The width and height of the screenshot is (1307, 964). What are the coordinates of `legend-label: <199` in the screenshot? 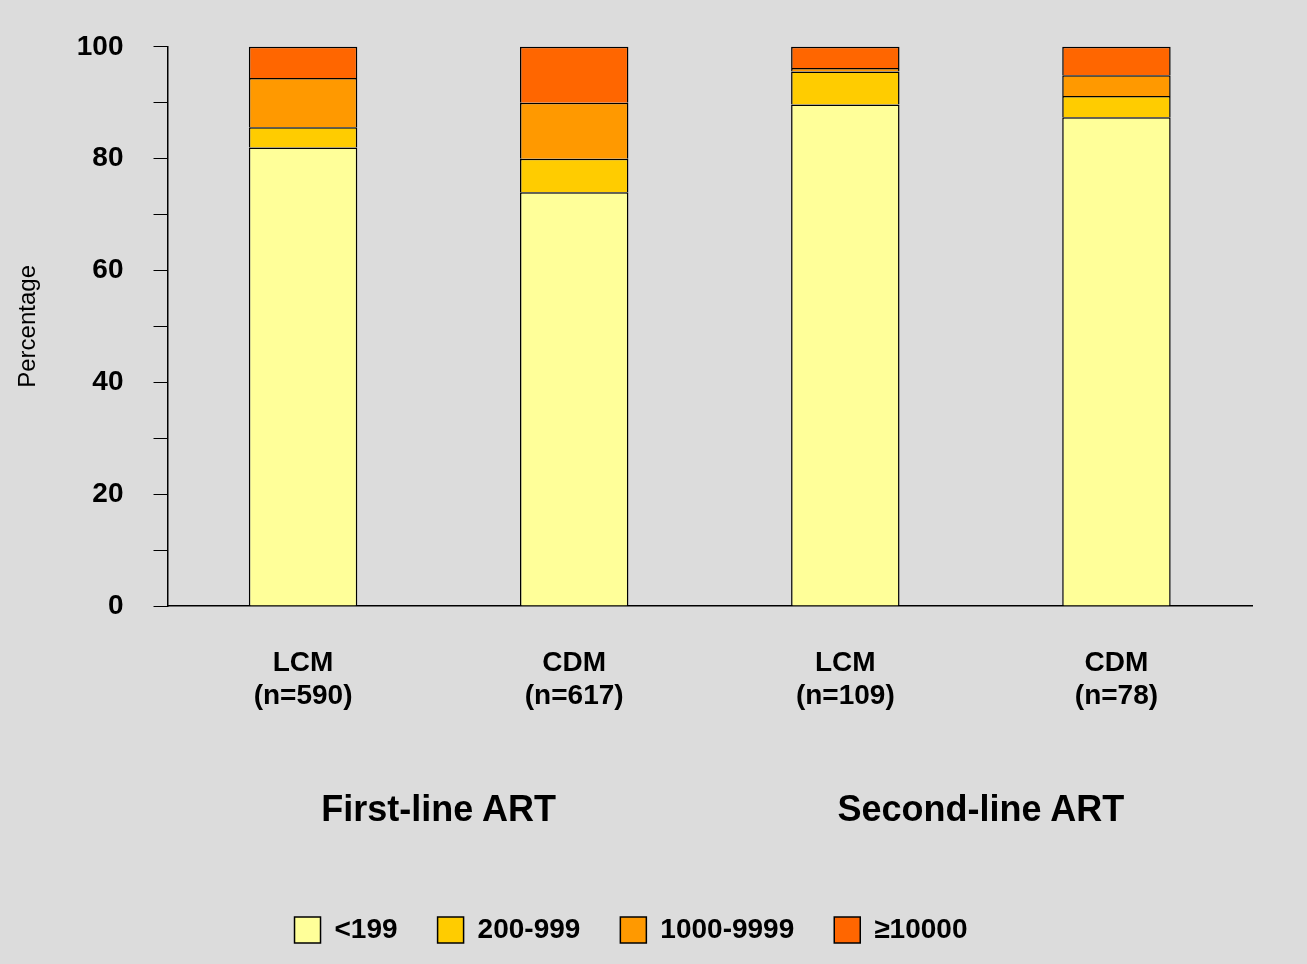 It's located at (366, 928).